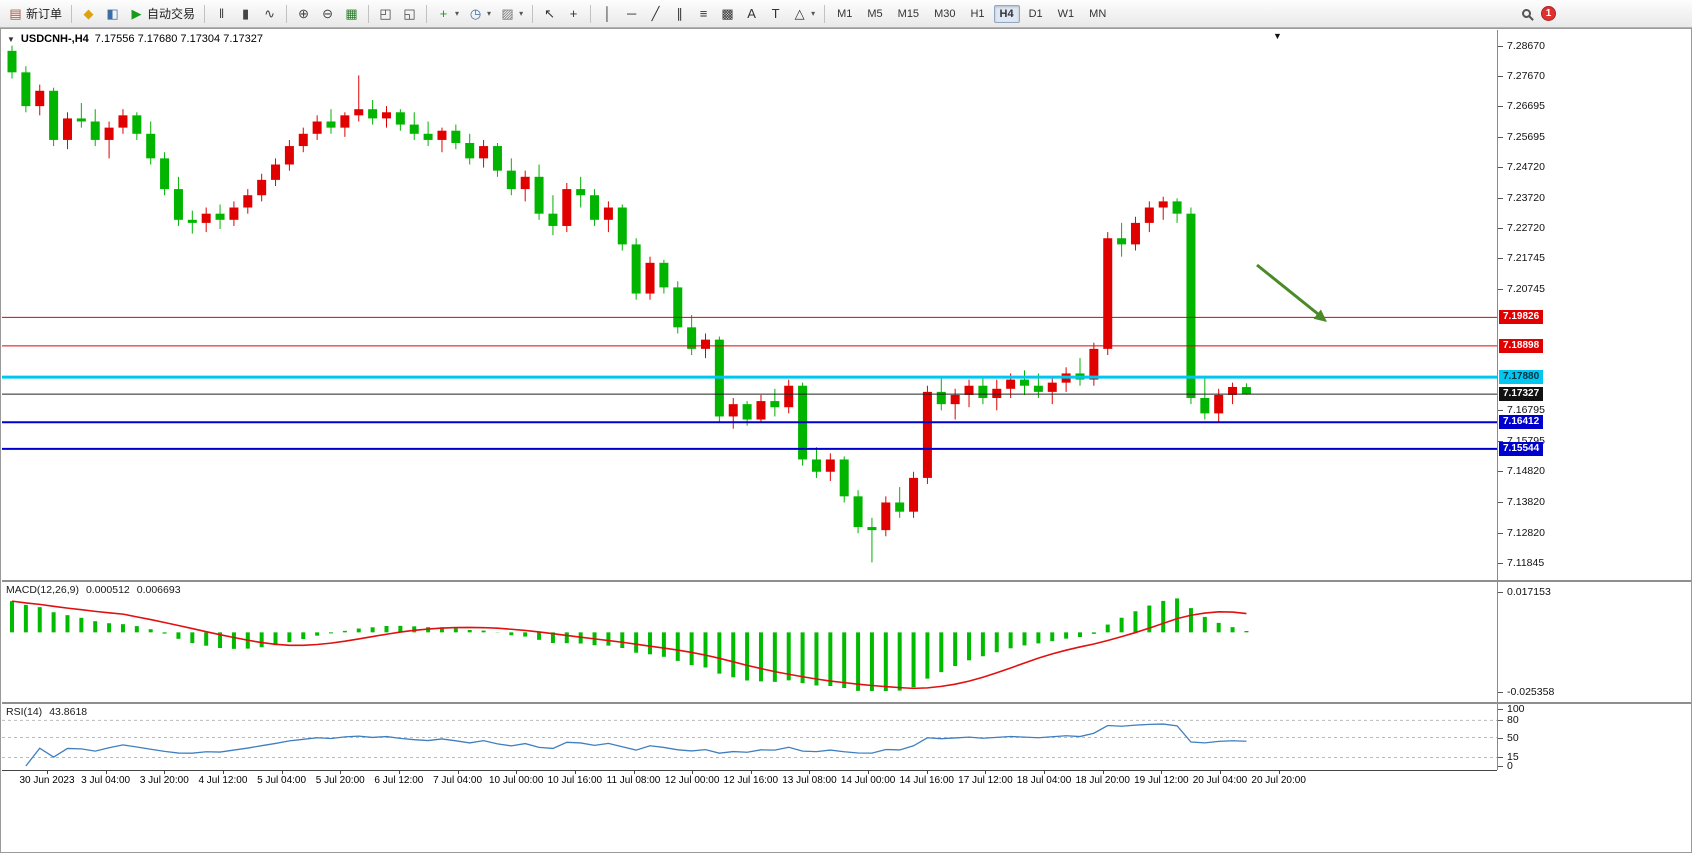  I want to click on fibonacci-button: ≡, so click(703, 13).